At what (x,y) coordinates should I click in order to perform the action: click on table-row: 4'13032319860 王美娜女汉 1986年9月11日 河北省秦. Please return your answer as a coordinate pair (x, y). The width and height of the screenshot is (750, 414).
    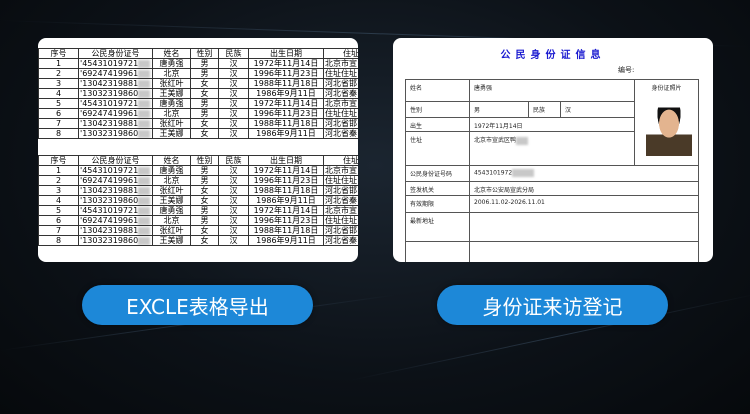
    Looking at the image, I should click on (198, 93).